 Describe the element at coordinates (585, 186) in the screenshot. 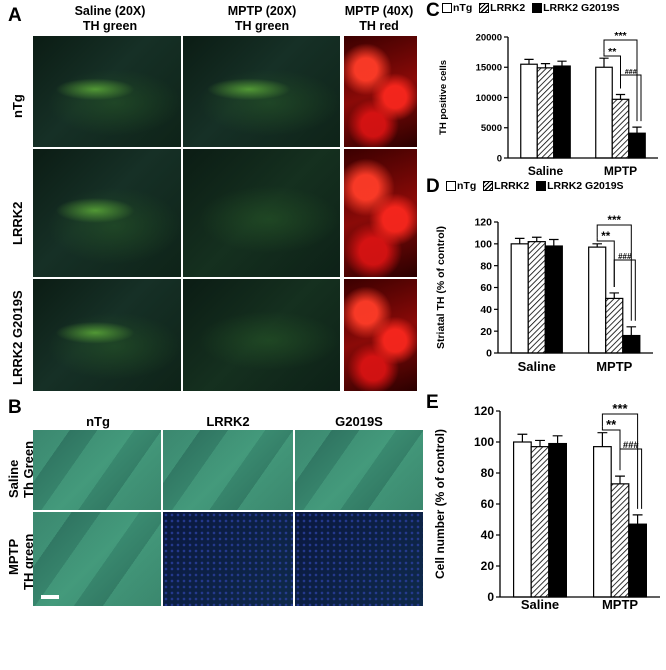

I see `legend-d-g2019s: LRRK2 G2019S` at that location.